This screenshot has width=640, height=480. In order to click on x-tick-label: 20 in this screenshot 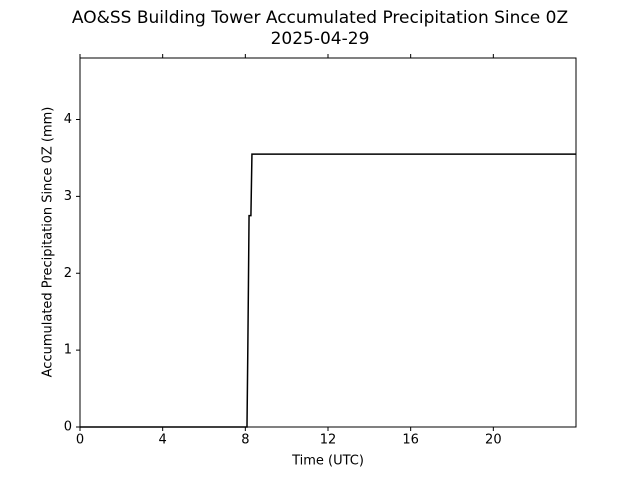, I will do `click(493, 440)`.